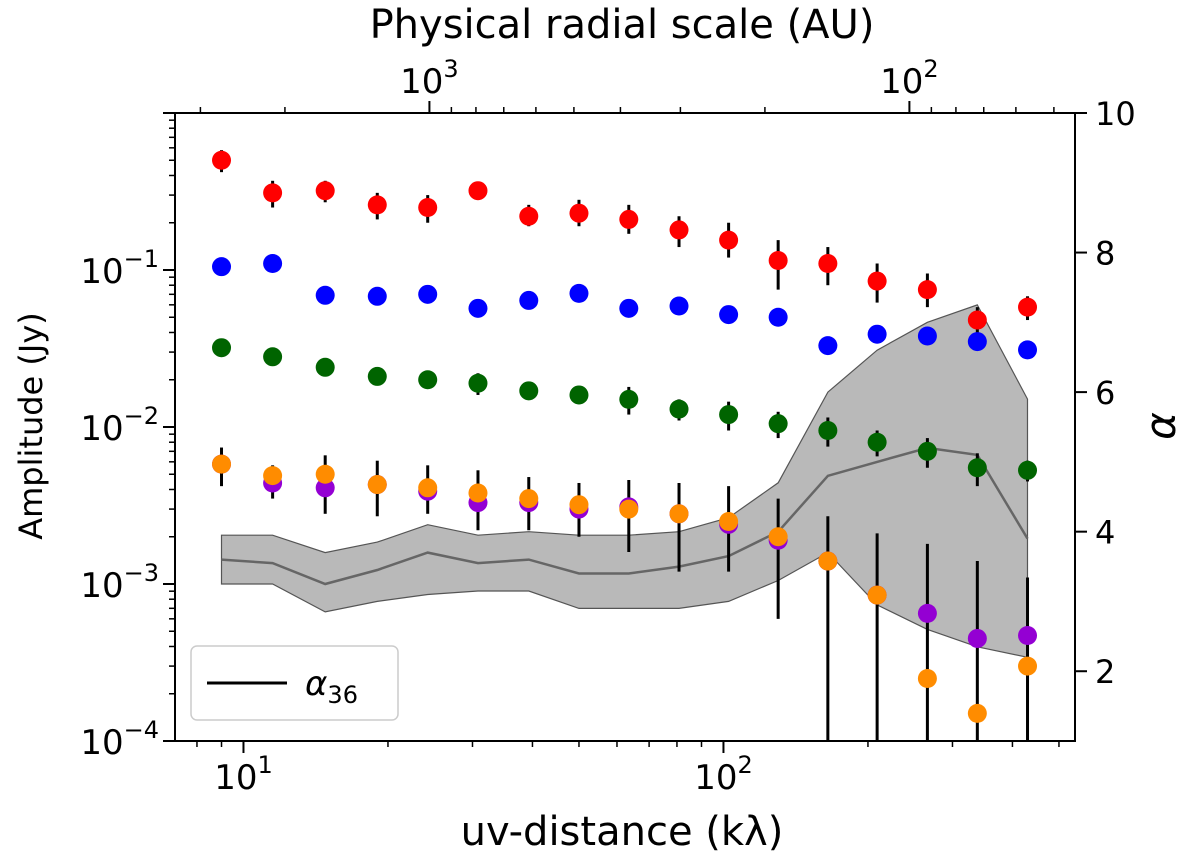 Image resolution: width=1200 pixels, height=865 pixels. Describe the element at coordinates (429, 78) in the screenshot. I see `top-tick-label: 10³` at that location.